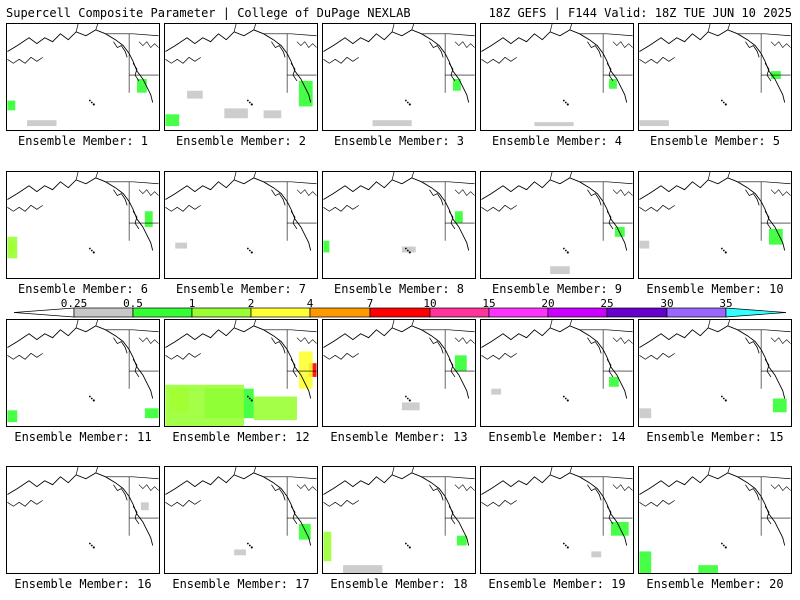  Describe the element at coordinates (83, 584) in the screenshot. I see `ensemble-member-label: Ensemble Member: 16` at that location.